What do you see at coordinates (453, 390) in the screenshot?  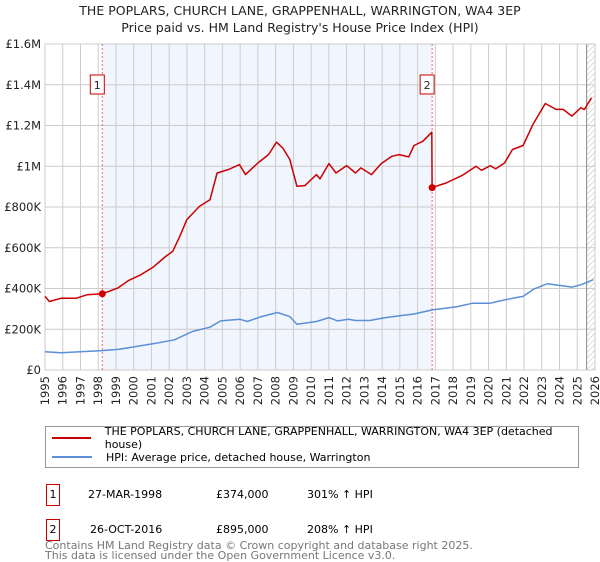 I see `x-tick-label: 2018` at bounding box center [453, 390].